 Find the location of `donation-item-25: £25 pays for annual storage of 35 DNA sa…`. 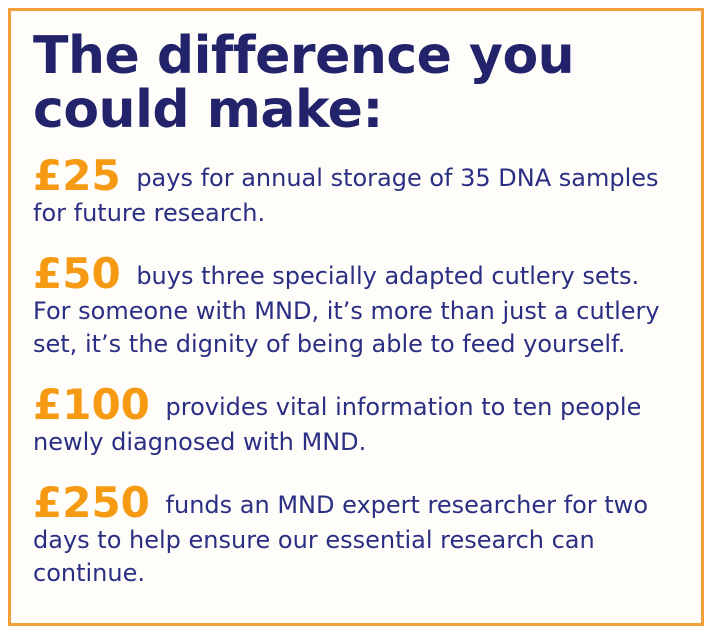

donation-item-25: £25 pays for annual storage of 35 DNA sa… is located at coordinates (356, 192).